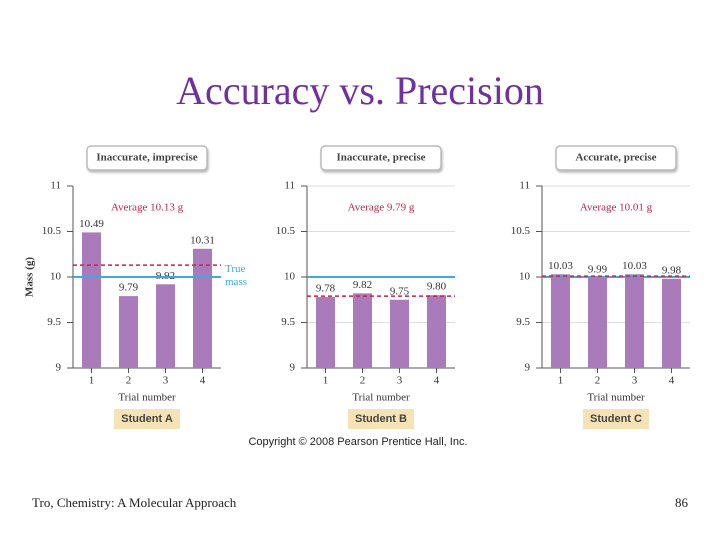 This screenshot has height=540, width=720. Describe the element at coordinates (381, 208) in the screenshot. I see `average-label: Average 9.79 g` at that location.